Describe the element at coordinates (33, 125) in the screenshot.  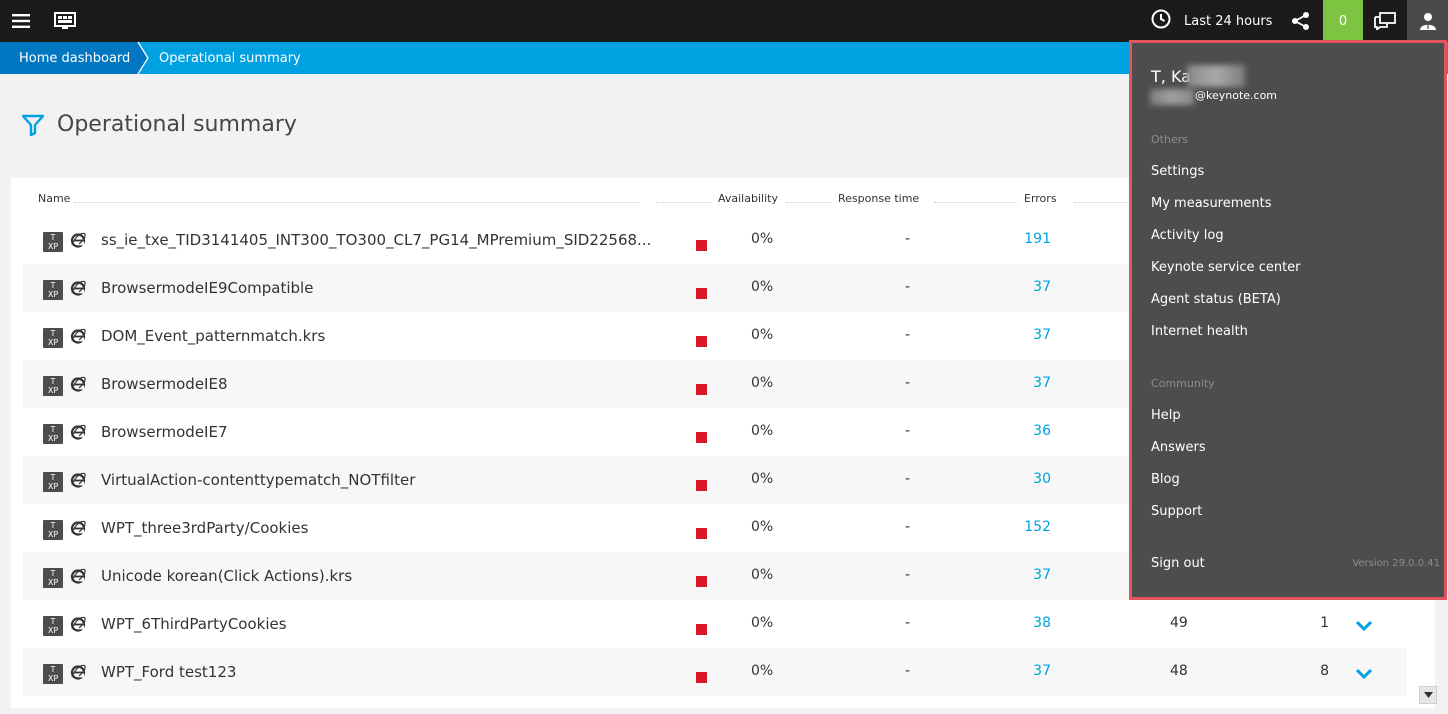
I see `filter-icon` at that location.